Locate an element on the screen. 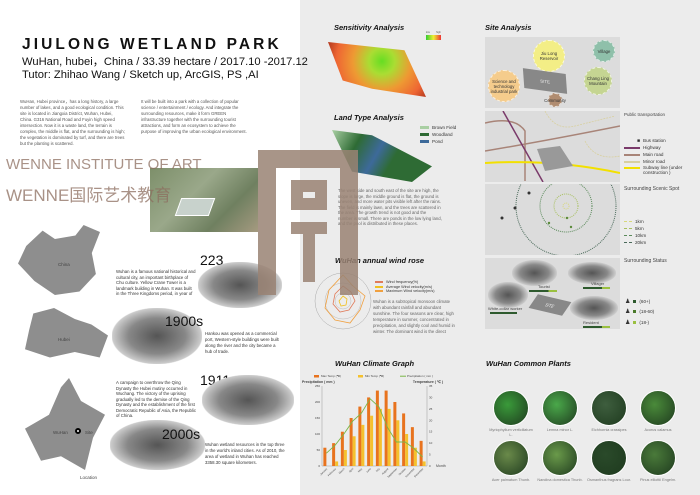 The image size is (700, 495). legend-label: 10km is located at coordinates (641, 235).